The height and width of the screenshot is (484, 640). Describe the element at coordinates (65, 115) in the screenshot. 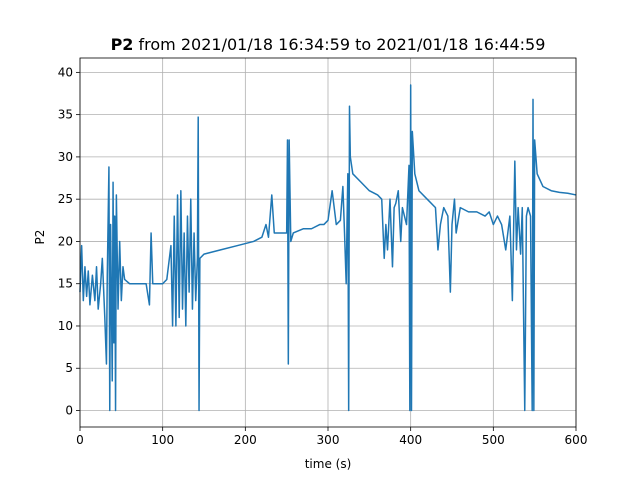

I see `y-tick-label: 35` at that location.